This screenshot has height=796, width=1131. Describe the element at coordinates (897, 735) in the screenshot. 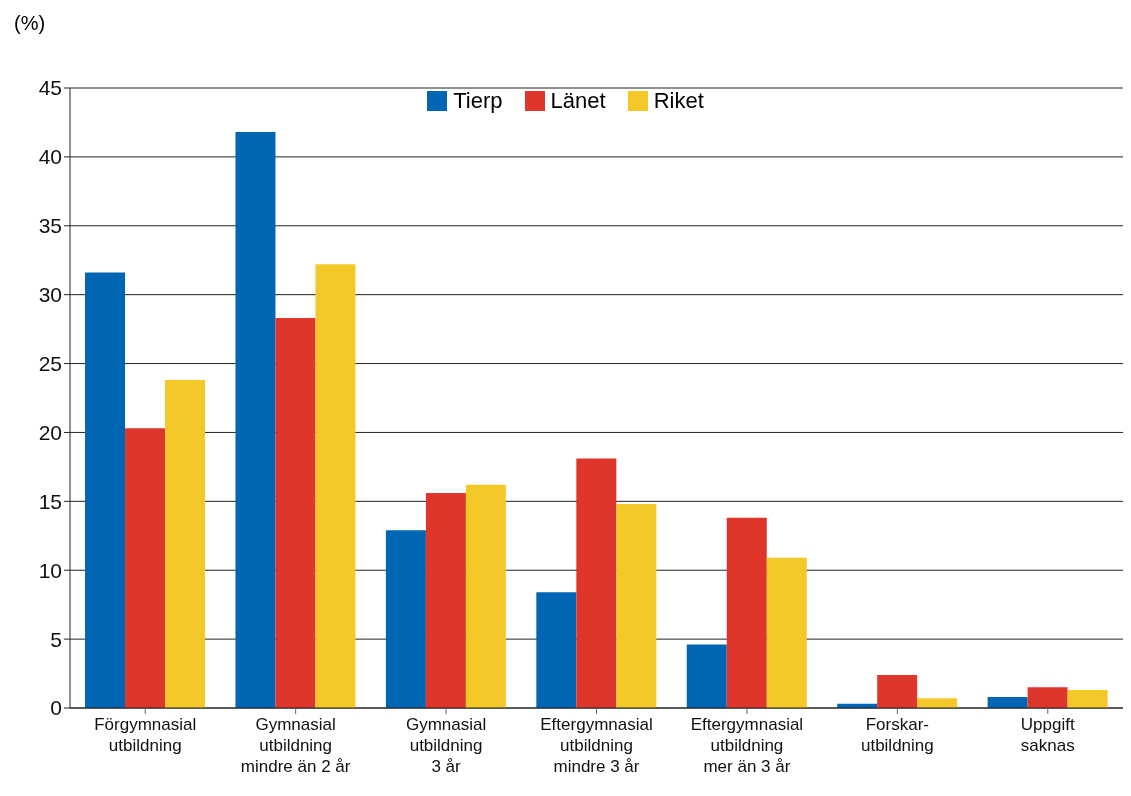

I see `x-tick-label: Forskar- utbildning` at that location.